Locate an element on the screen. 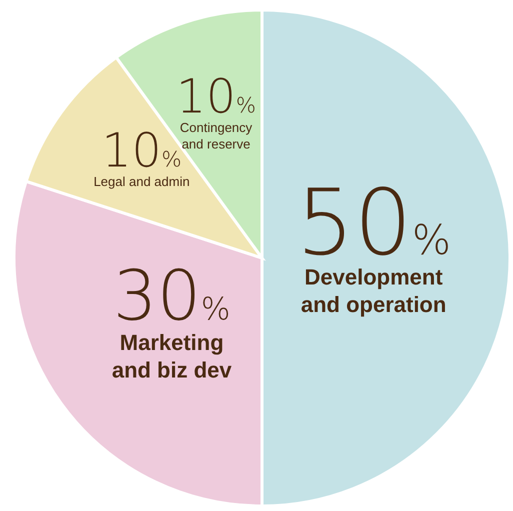 This screenshot has width=513, height=511. slice-label: Marketing and biz dev is located at coordinates (172, 356).